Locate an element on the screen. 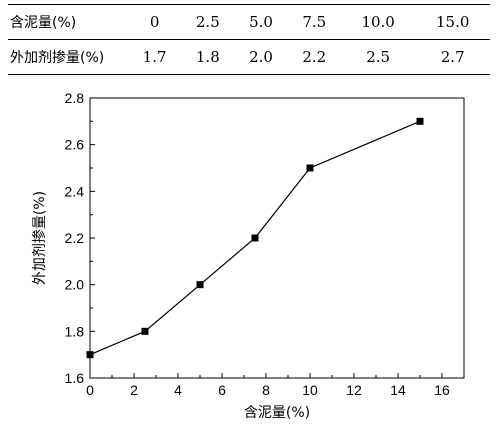  x-tick-label: 10 is located at coordinates (310, 390).